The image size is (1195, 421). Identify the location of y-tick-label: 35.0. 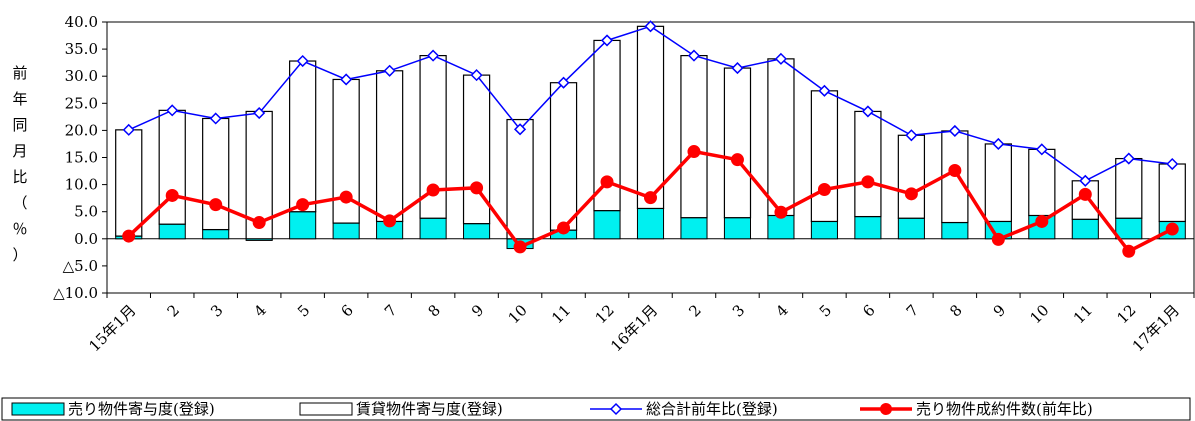
(81, 49).